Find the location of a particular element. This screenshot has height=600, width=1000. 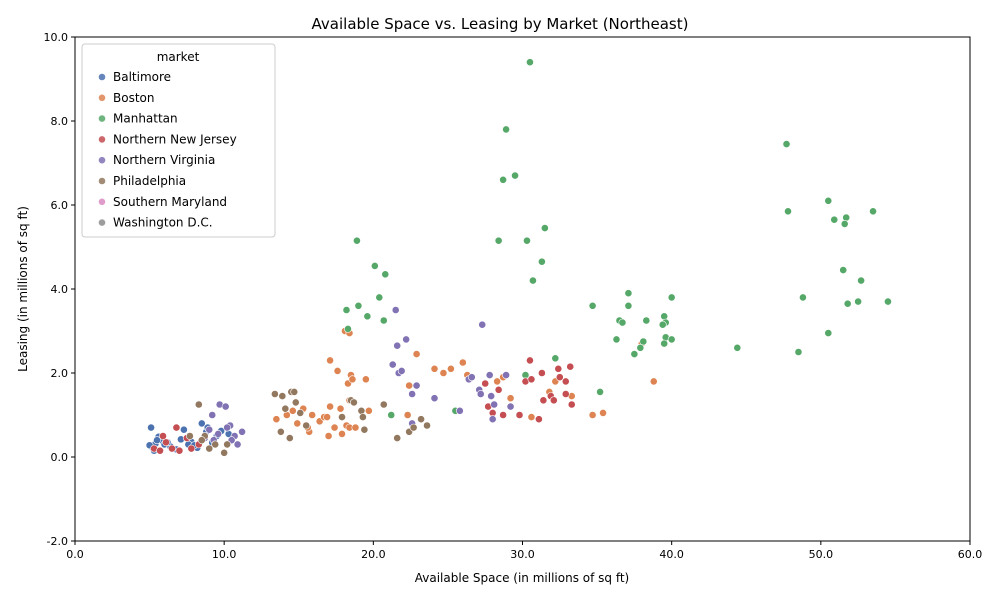

y-axis: -2.0 0.0 2.0 4.0 6.0 8.0 10.0 is located at coordinates (59, 289).